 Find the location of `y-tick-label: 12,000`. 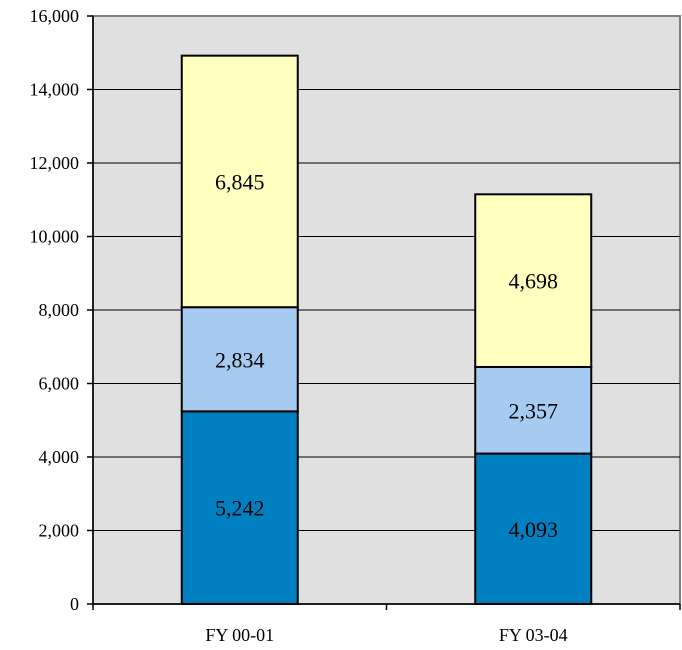

y-tick-label: 12,000 is located at coordinates (55, 163).